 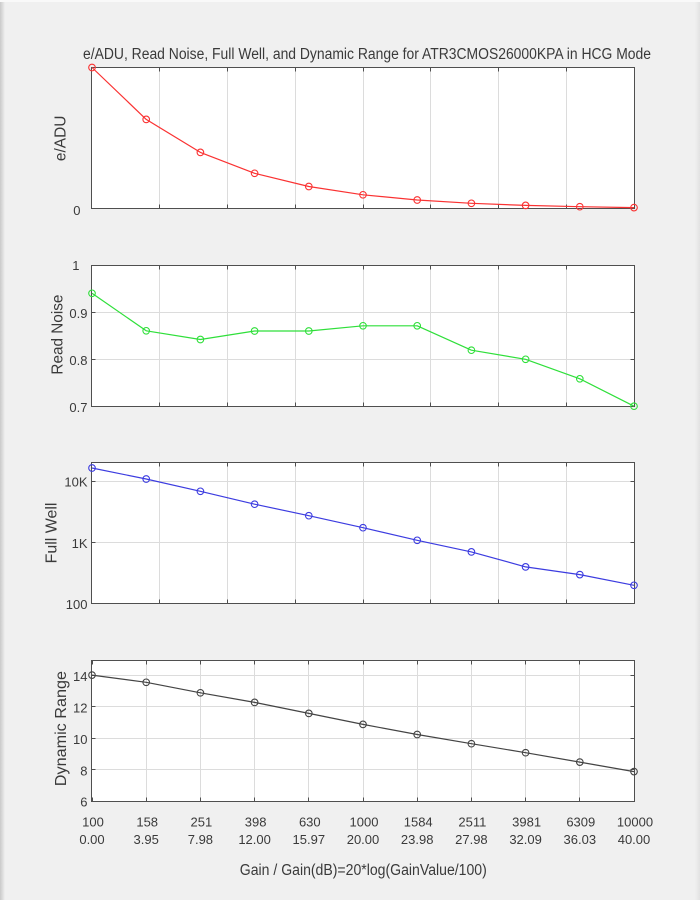 What do you see at coordinates (80, 739) in the screenshot?
I see `svg-text: 10` at bounding box center [80, 739].